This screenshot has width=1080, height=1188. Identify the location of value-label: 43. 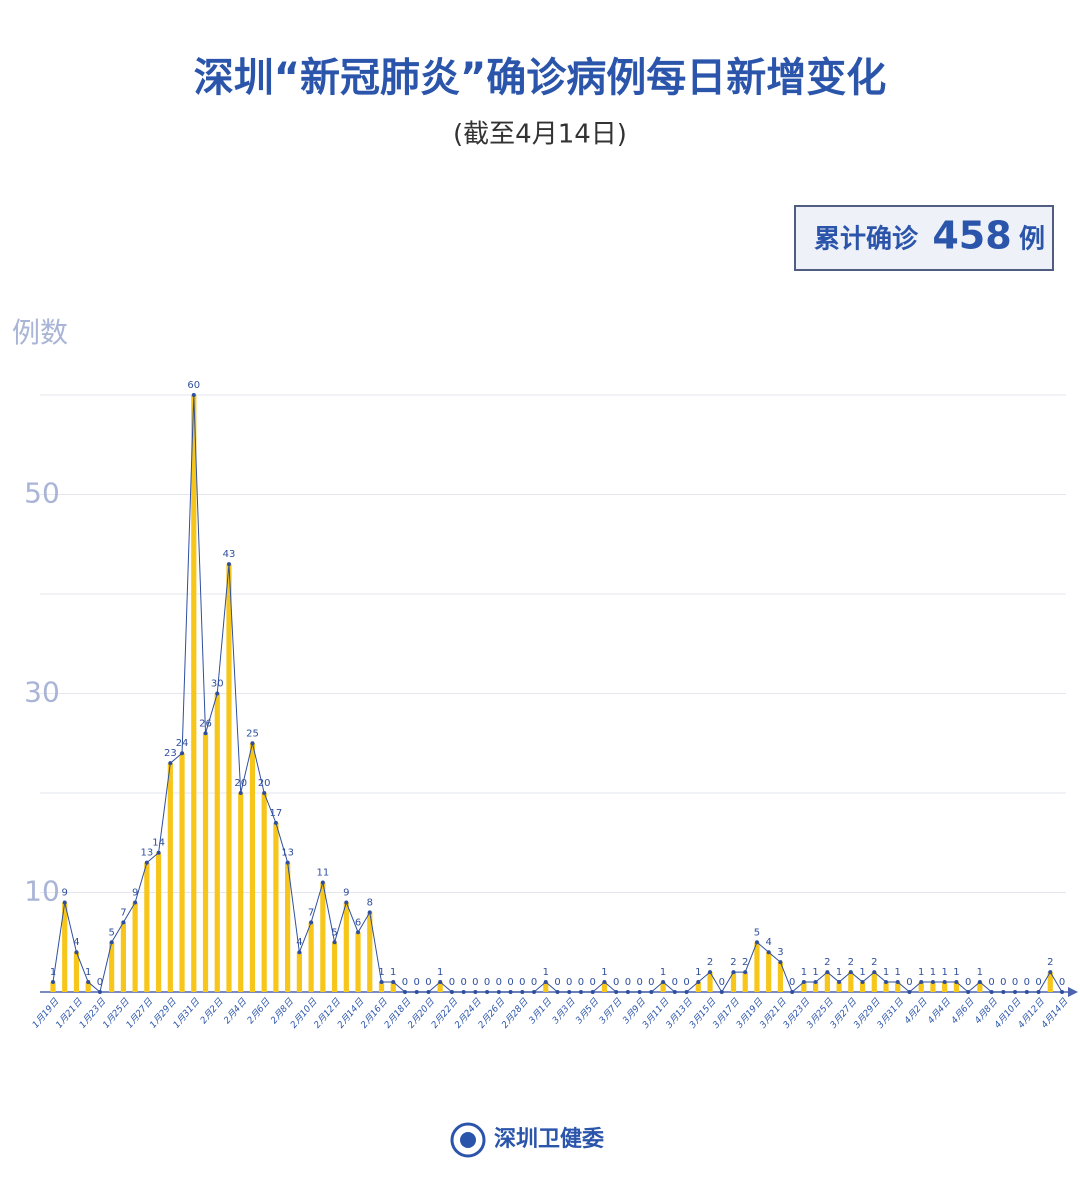
(229, 554).